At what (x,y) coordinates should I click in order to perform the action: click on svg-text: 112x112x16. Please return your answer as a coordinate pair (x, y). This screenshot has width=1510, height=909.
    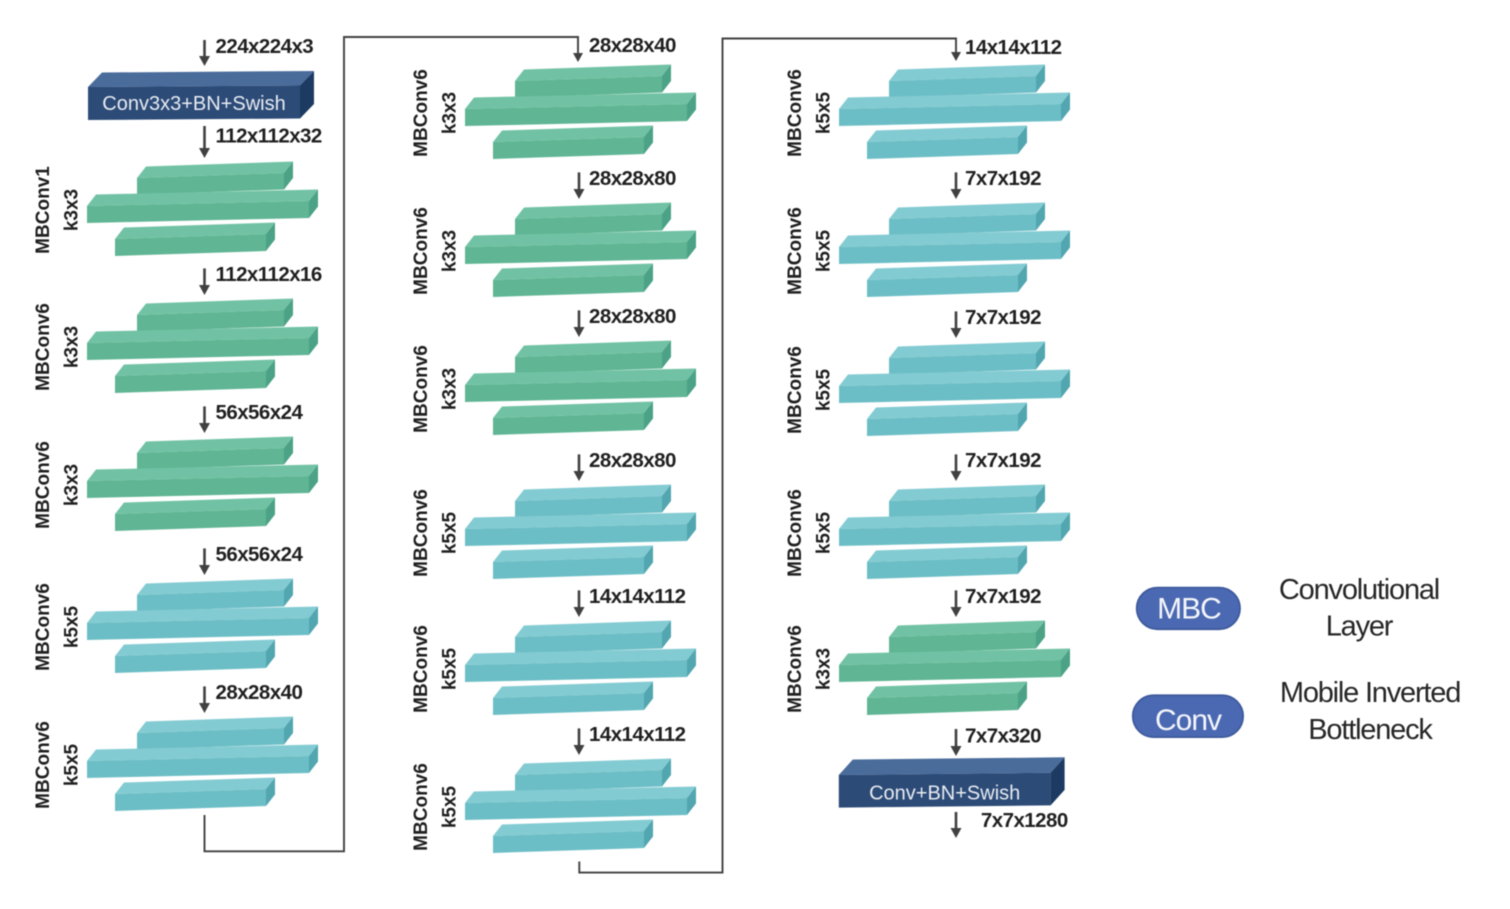
    Looking at the image, I should click on (269, 274).